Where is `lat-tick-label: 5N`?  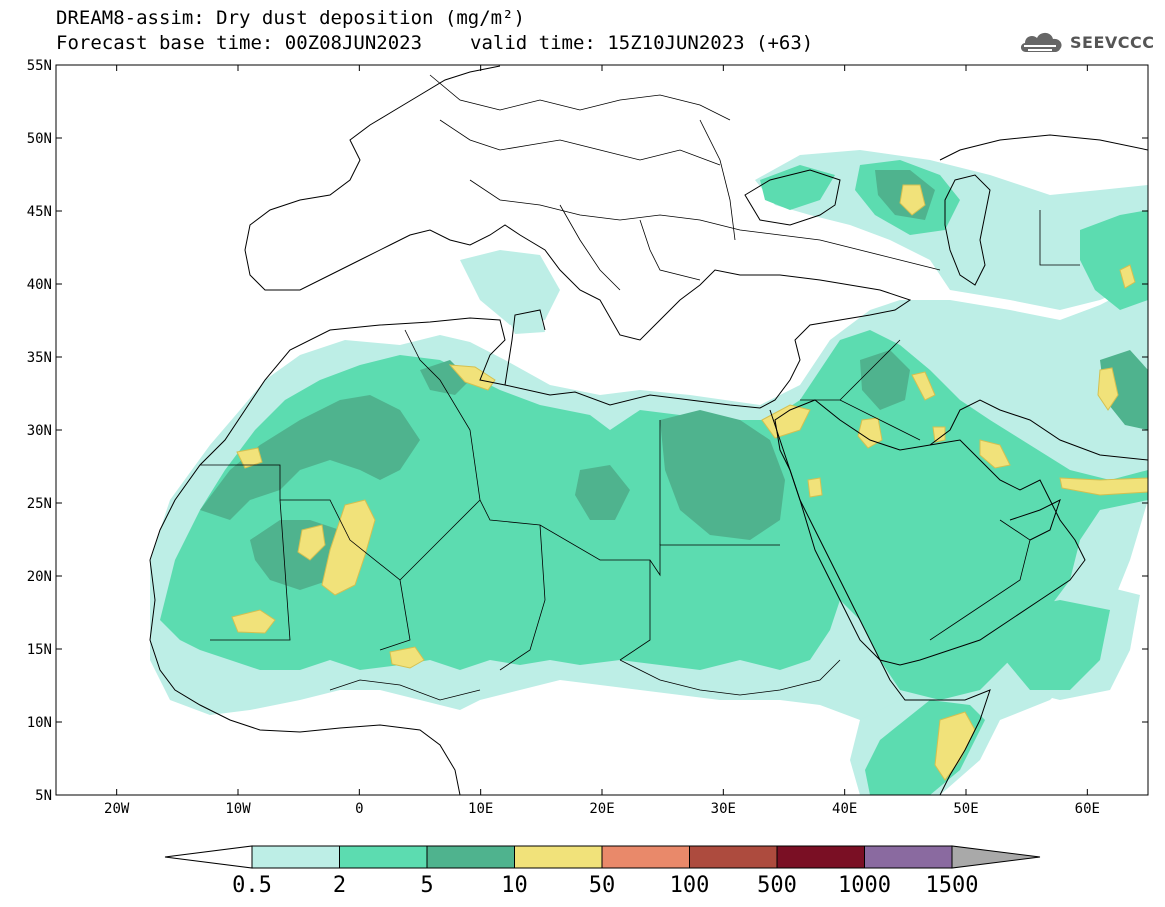
lat-tick-label: 5N is located at coordinates (43, 796).